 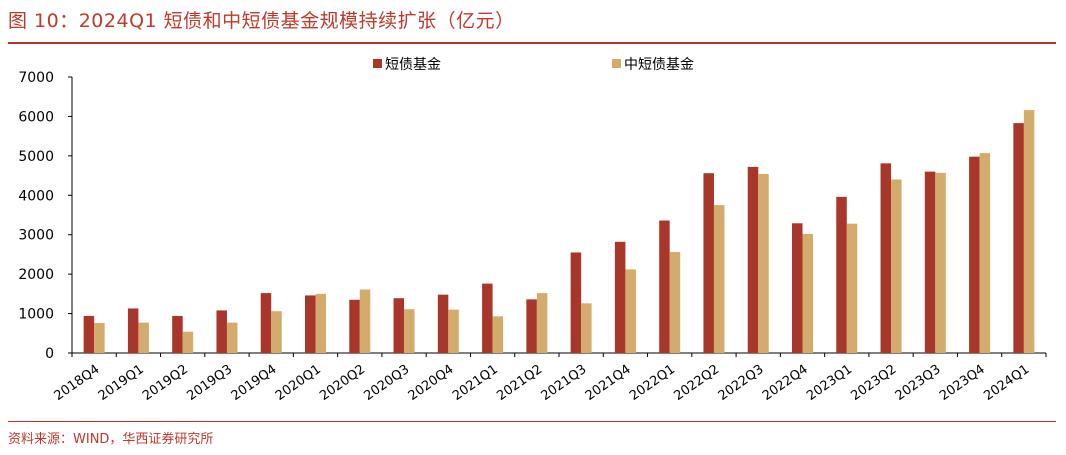 I want to click on x-tick-label: 2019Q4, so click(x=254, y=383).